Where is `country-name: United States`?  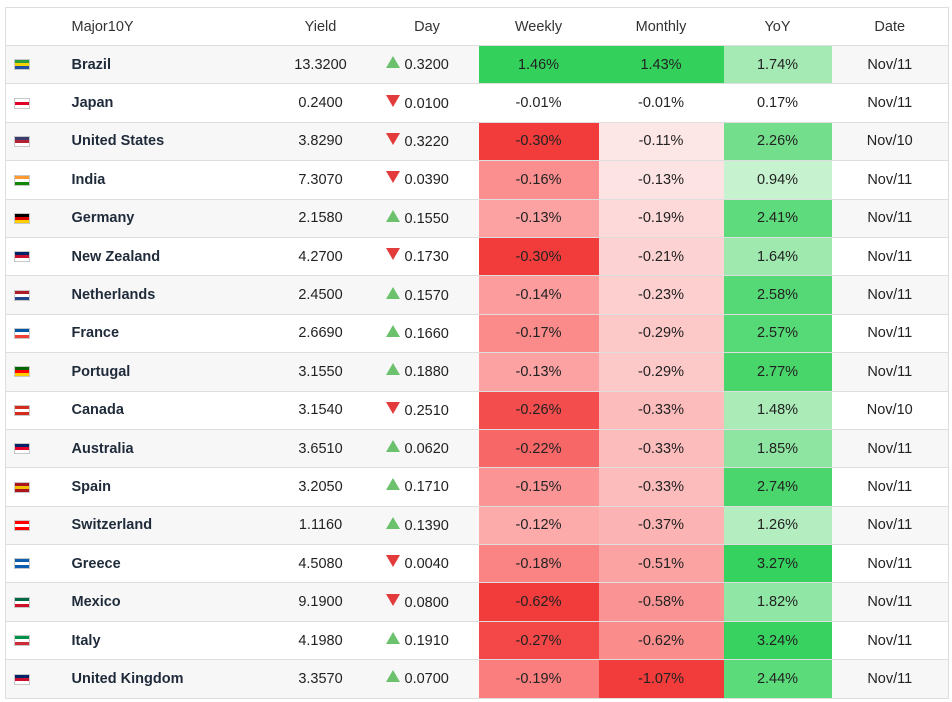
country-name: United States is located at coordinates (165, 142).